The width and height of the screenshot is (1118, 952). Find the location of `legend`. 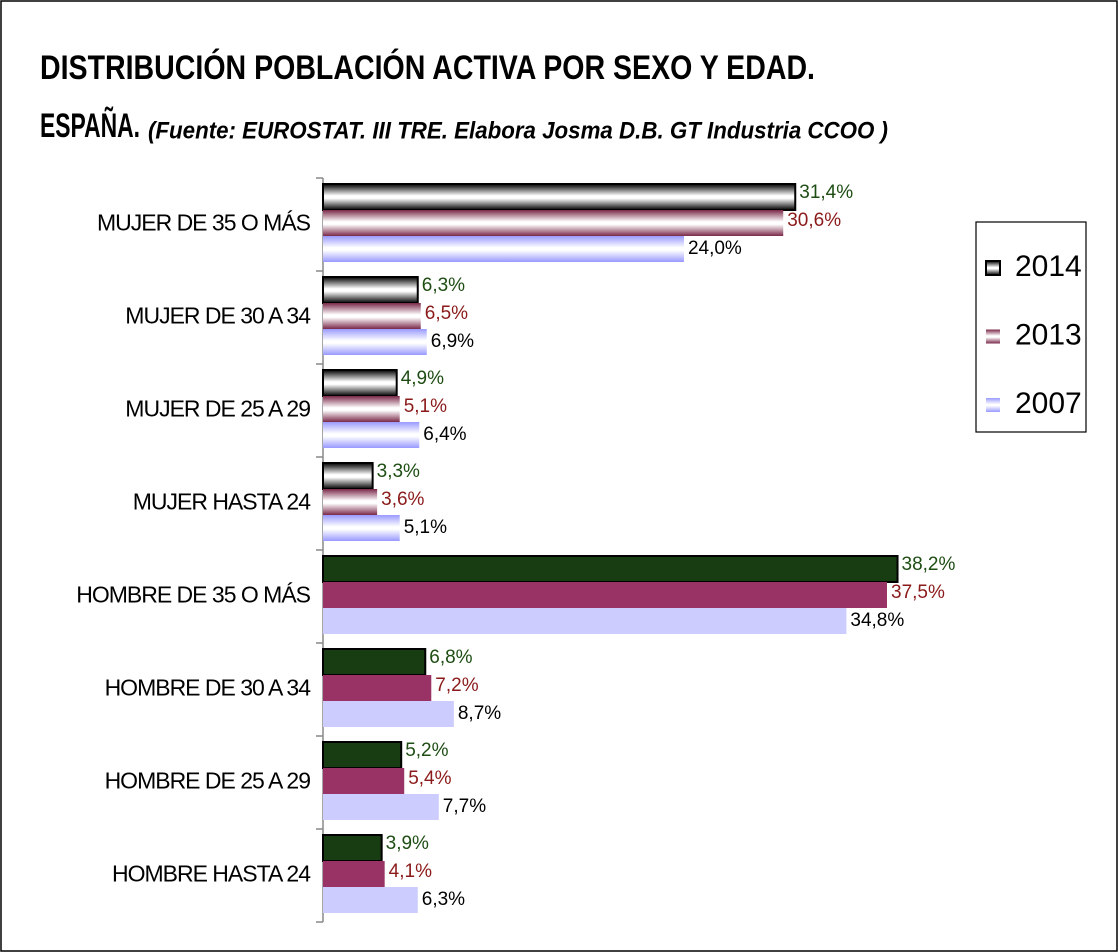

legend is located at coordinates (1031, 327).